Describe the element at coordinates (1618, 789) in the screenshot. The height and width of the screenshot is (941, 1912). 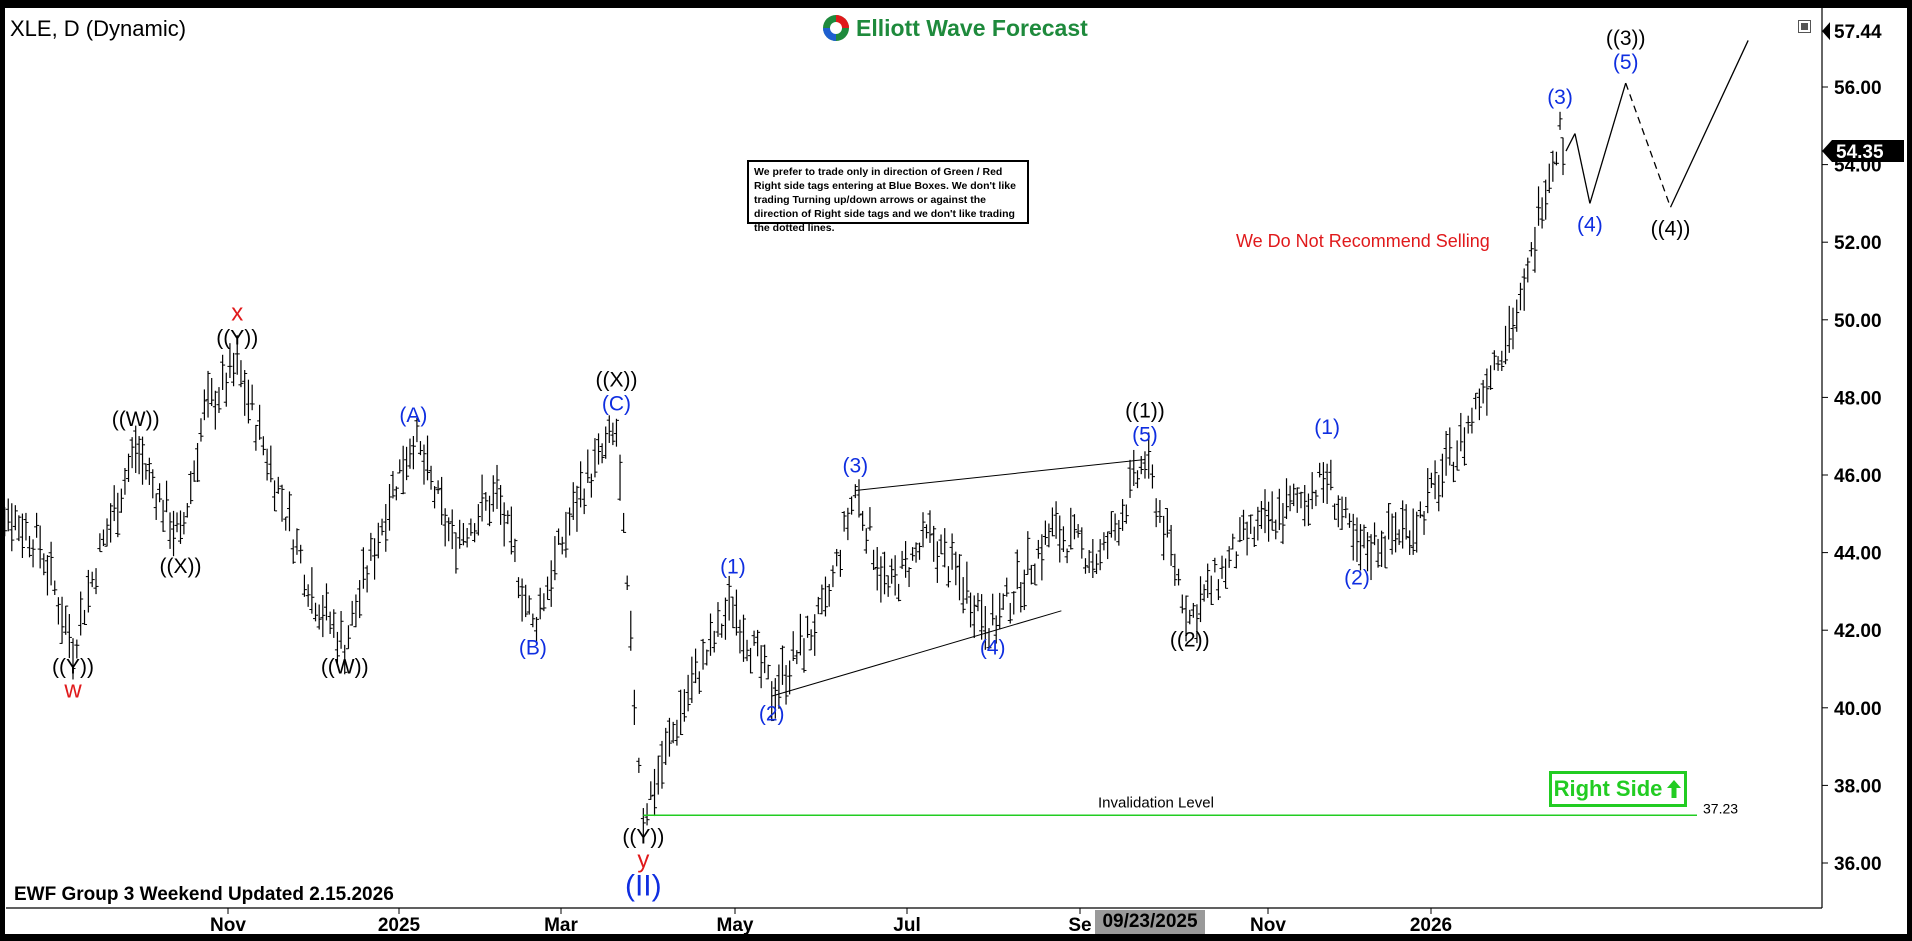
I see `right-side-tag: Right Side` at that location.